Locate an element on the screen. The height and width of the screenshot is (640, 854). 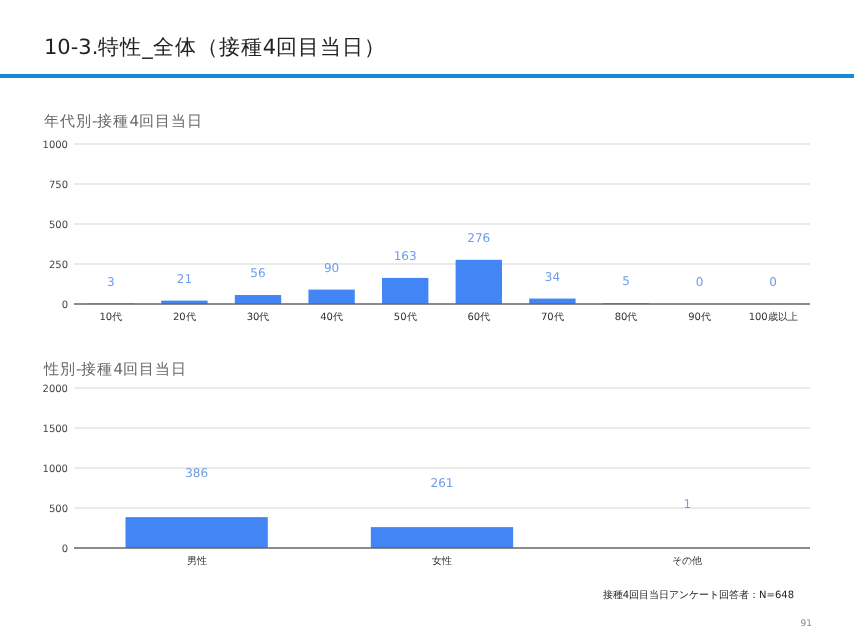
chart-title: 10-3.特性_全体（接種4回目当日） is located at coordinates (215, 47).